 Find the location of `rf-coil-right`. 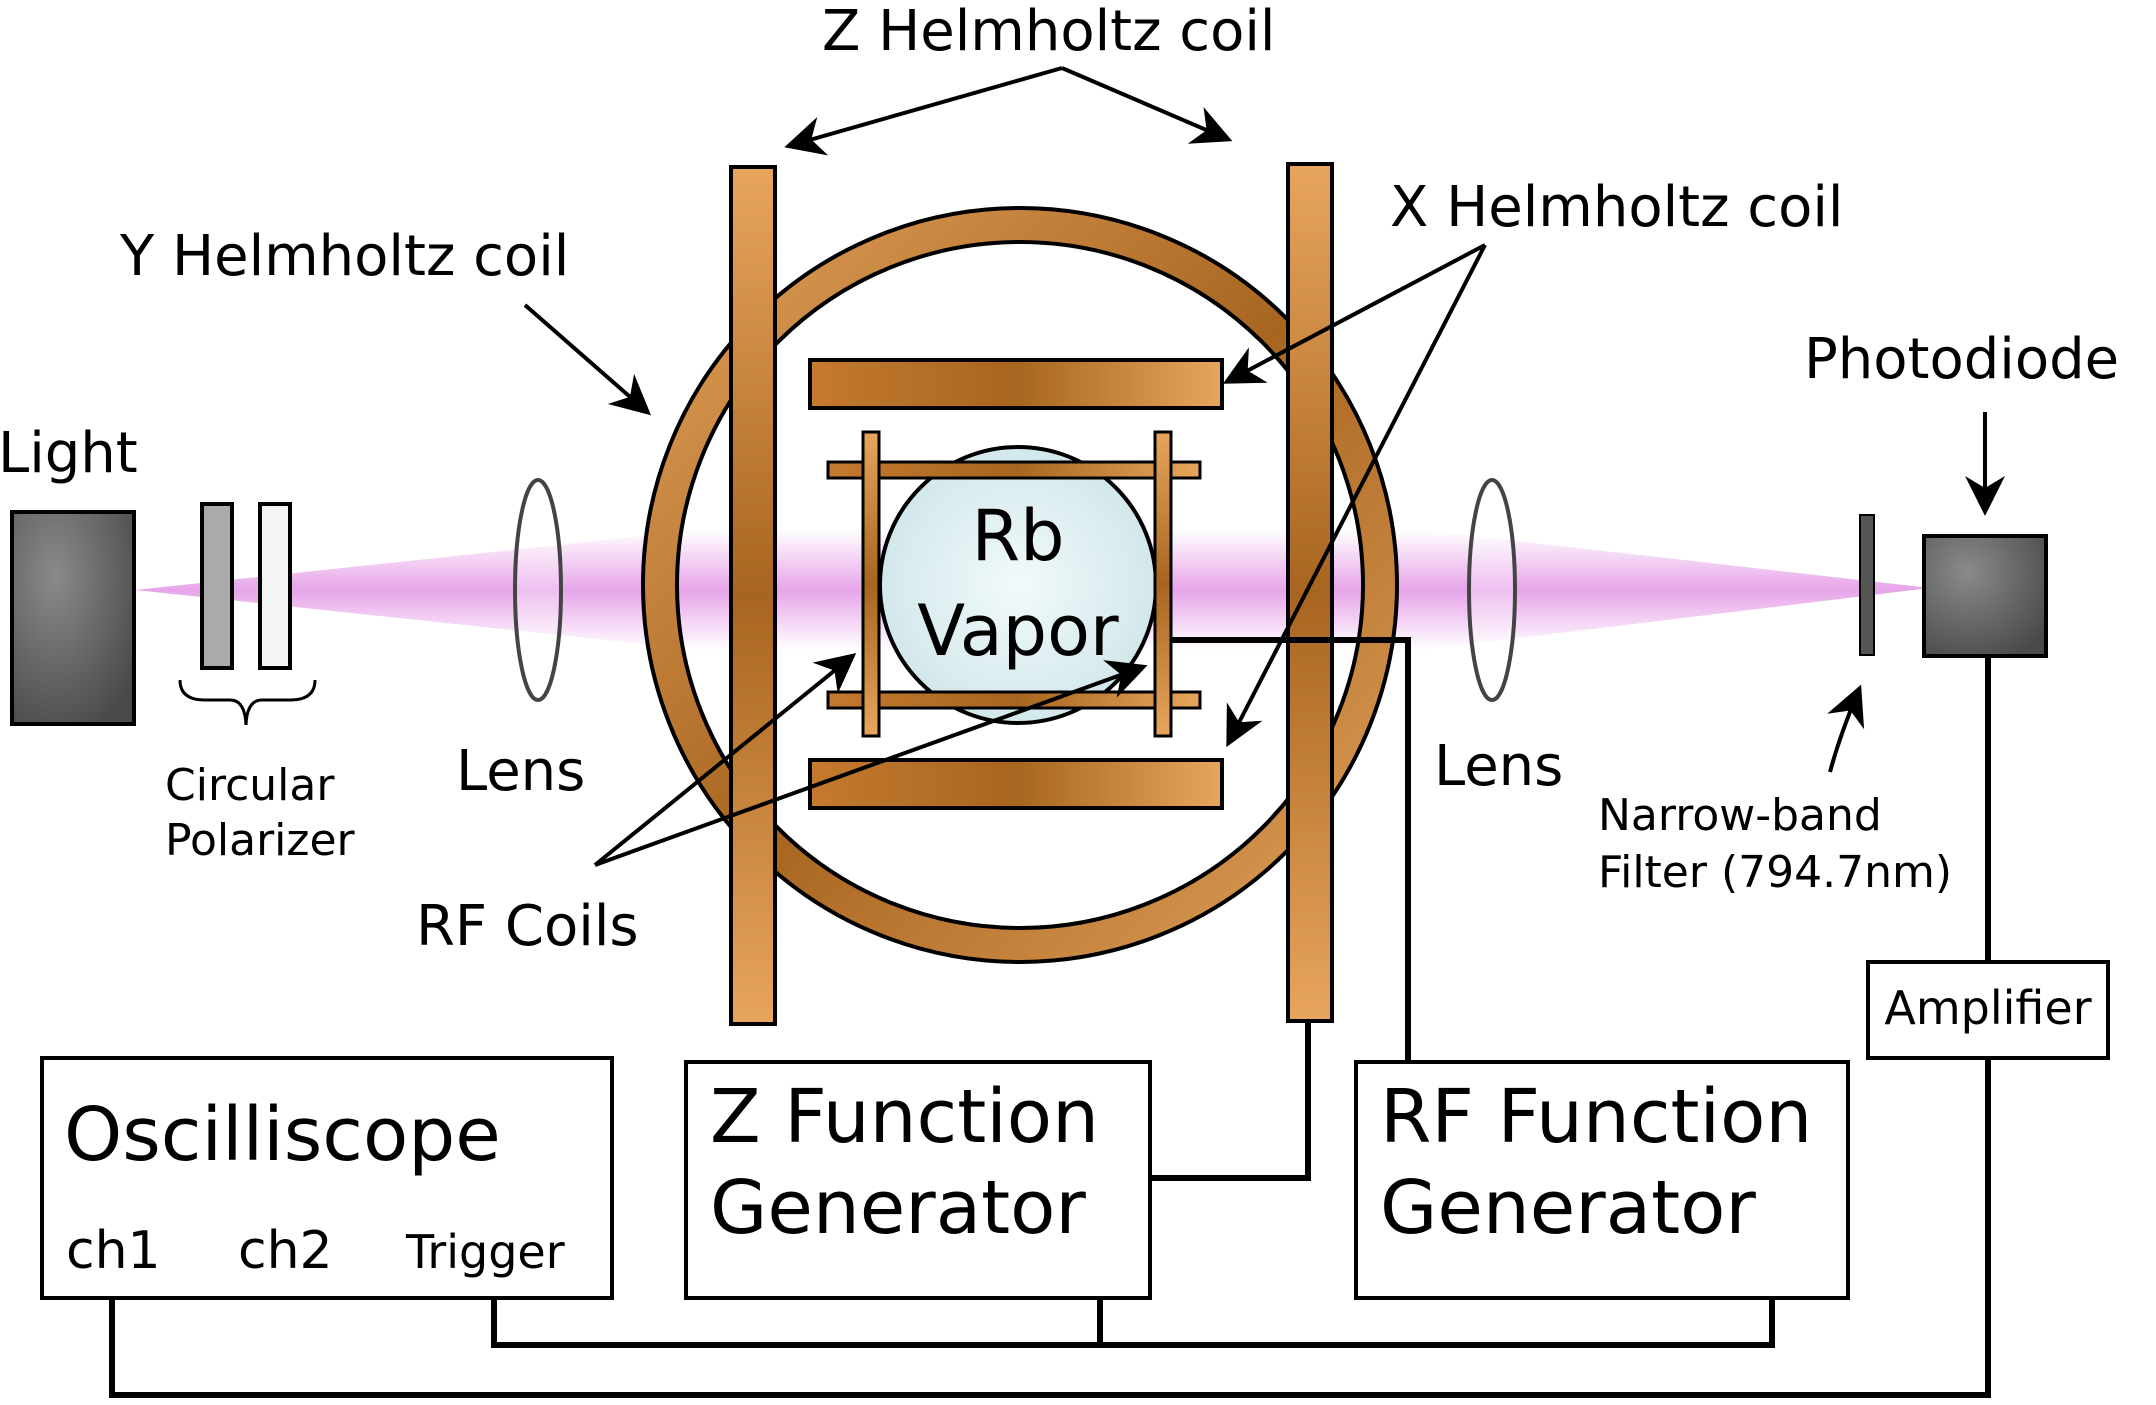

rf-coil-right is located at coordinates (1163, 584).